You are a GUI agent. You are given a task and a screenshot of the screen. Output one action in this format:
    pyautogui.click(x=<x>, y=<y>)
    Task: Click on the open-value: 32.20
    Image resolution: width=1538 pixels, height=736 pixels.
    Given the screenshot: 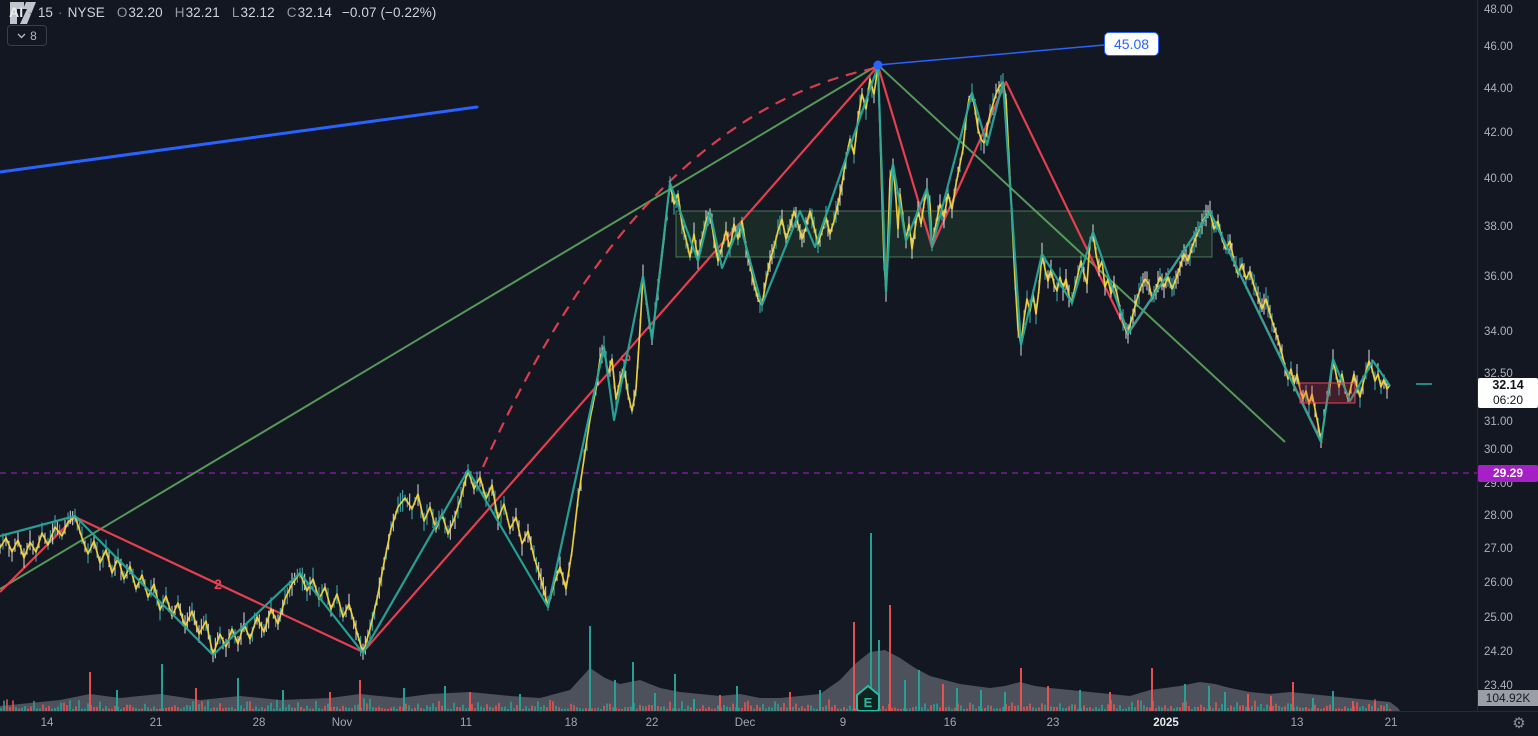 What is the action you would take?
    pyautogui.click(x=145, y=12)
    